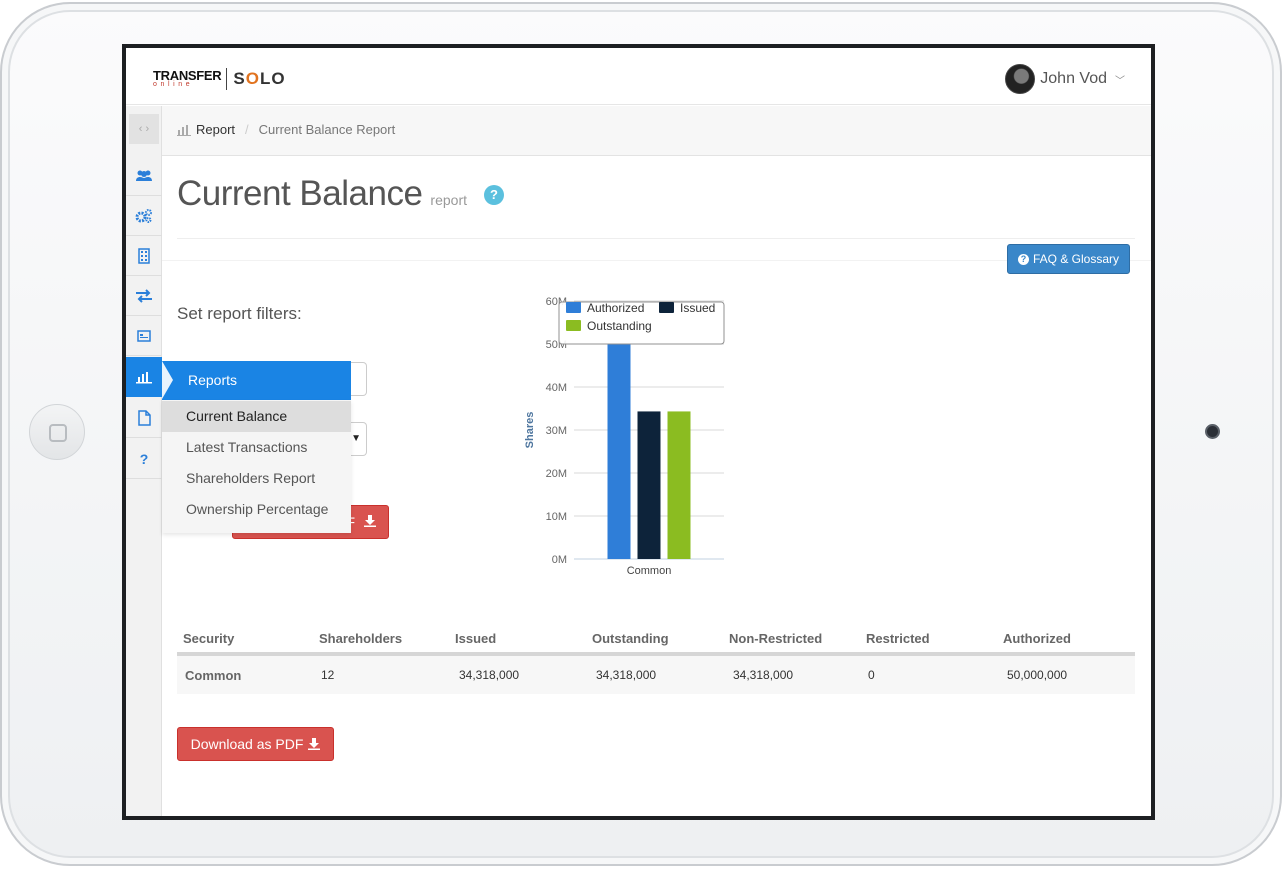 The height and width of the screenshot is (870, 1282). What do you see at coordinates (517, 640) in the screenshot?
I see `column-header: Issued` at bounding box center [517, 640].